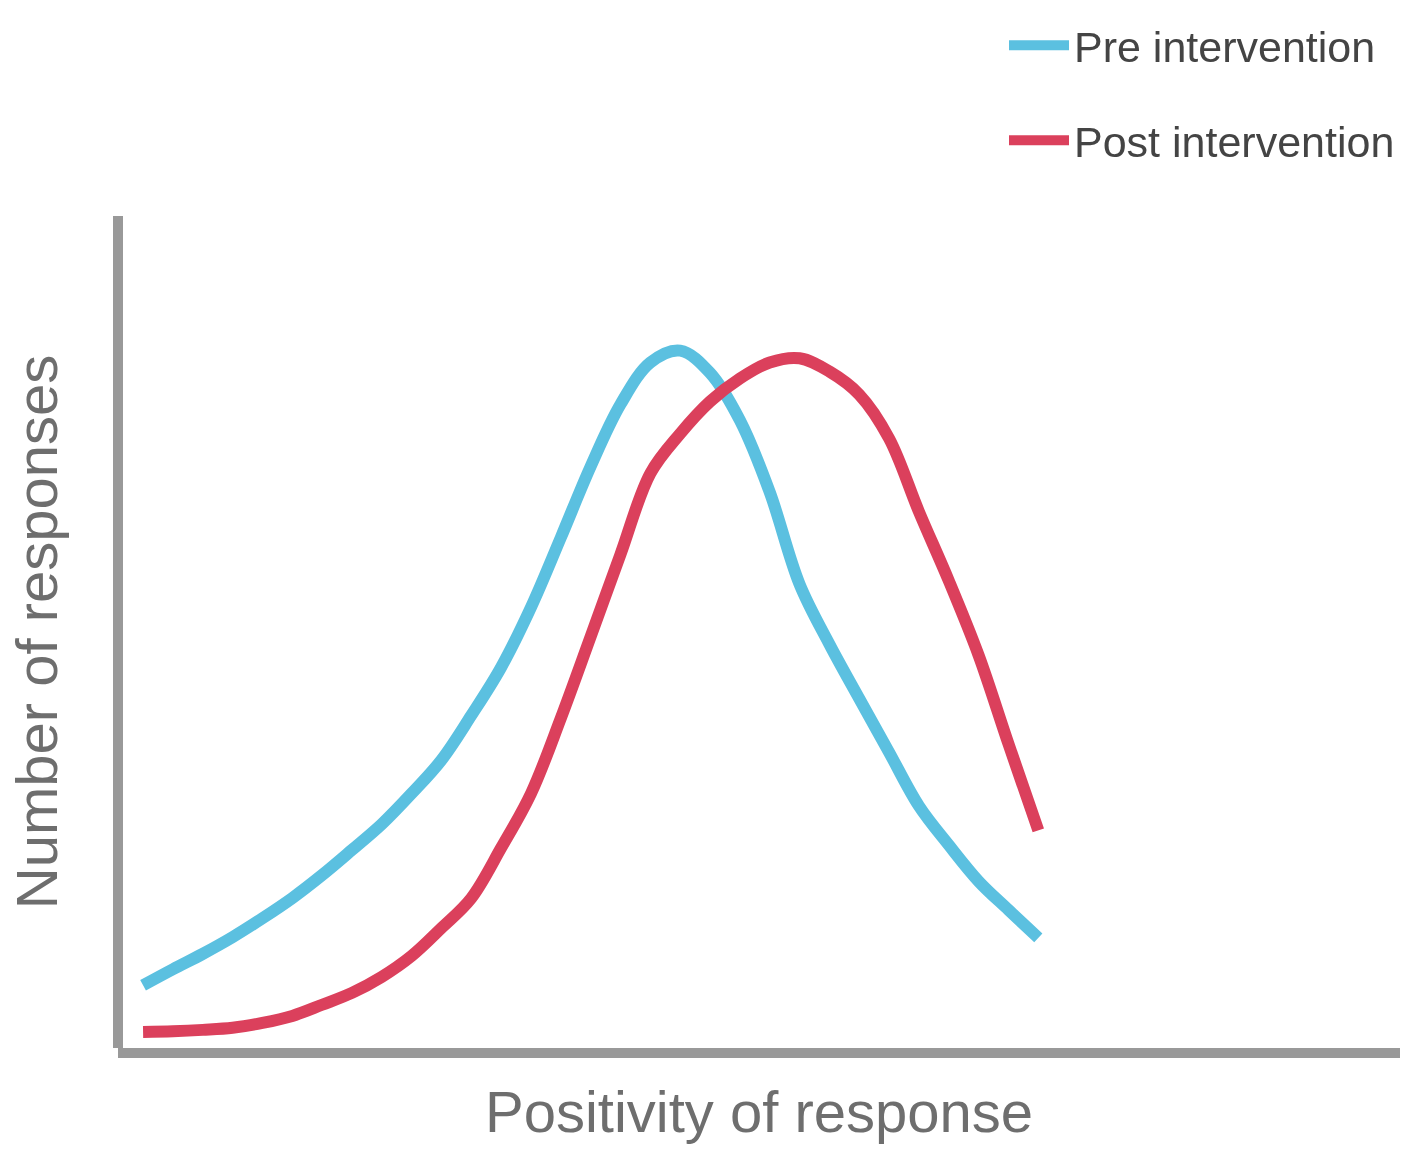 Image resolution: width=1413 pixels, height=1150 pixels. Describe the element at coordinates (1225, 47) in the screenshot. I see `legend-label: Pre intervention` at that location.